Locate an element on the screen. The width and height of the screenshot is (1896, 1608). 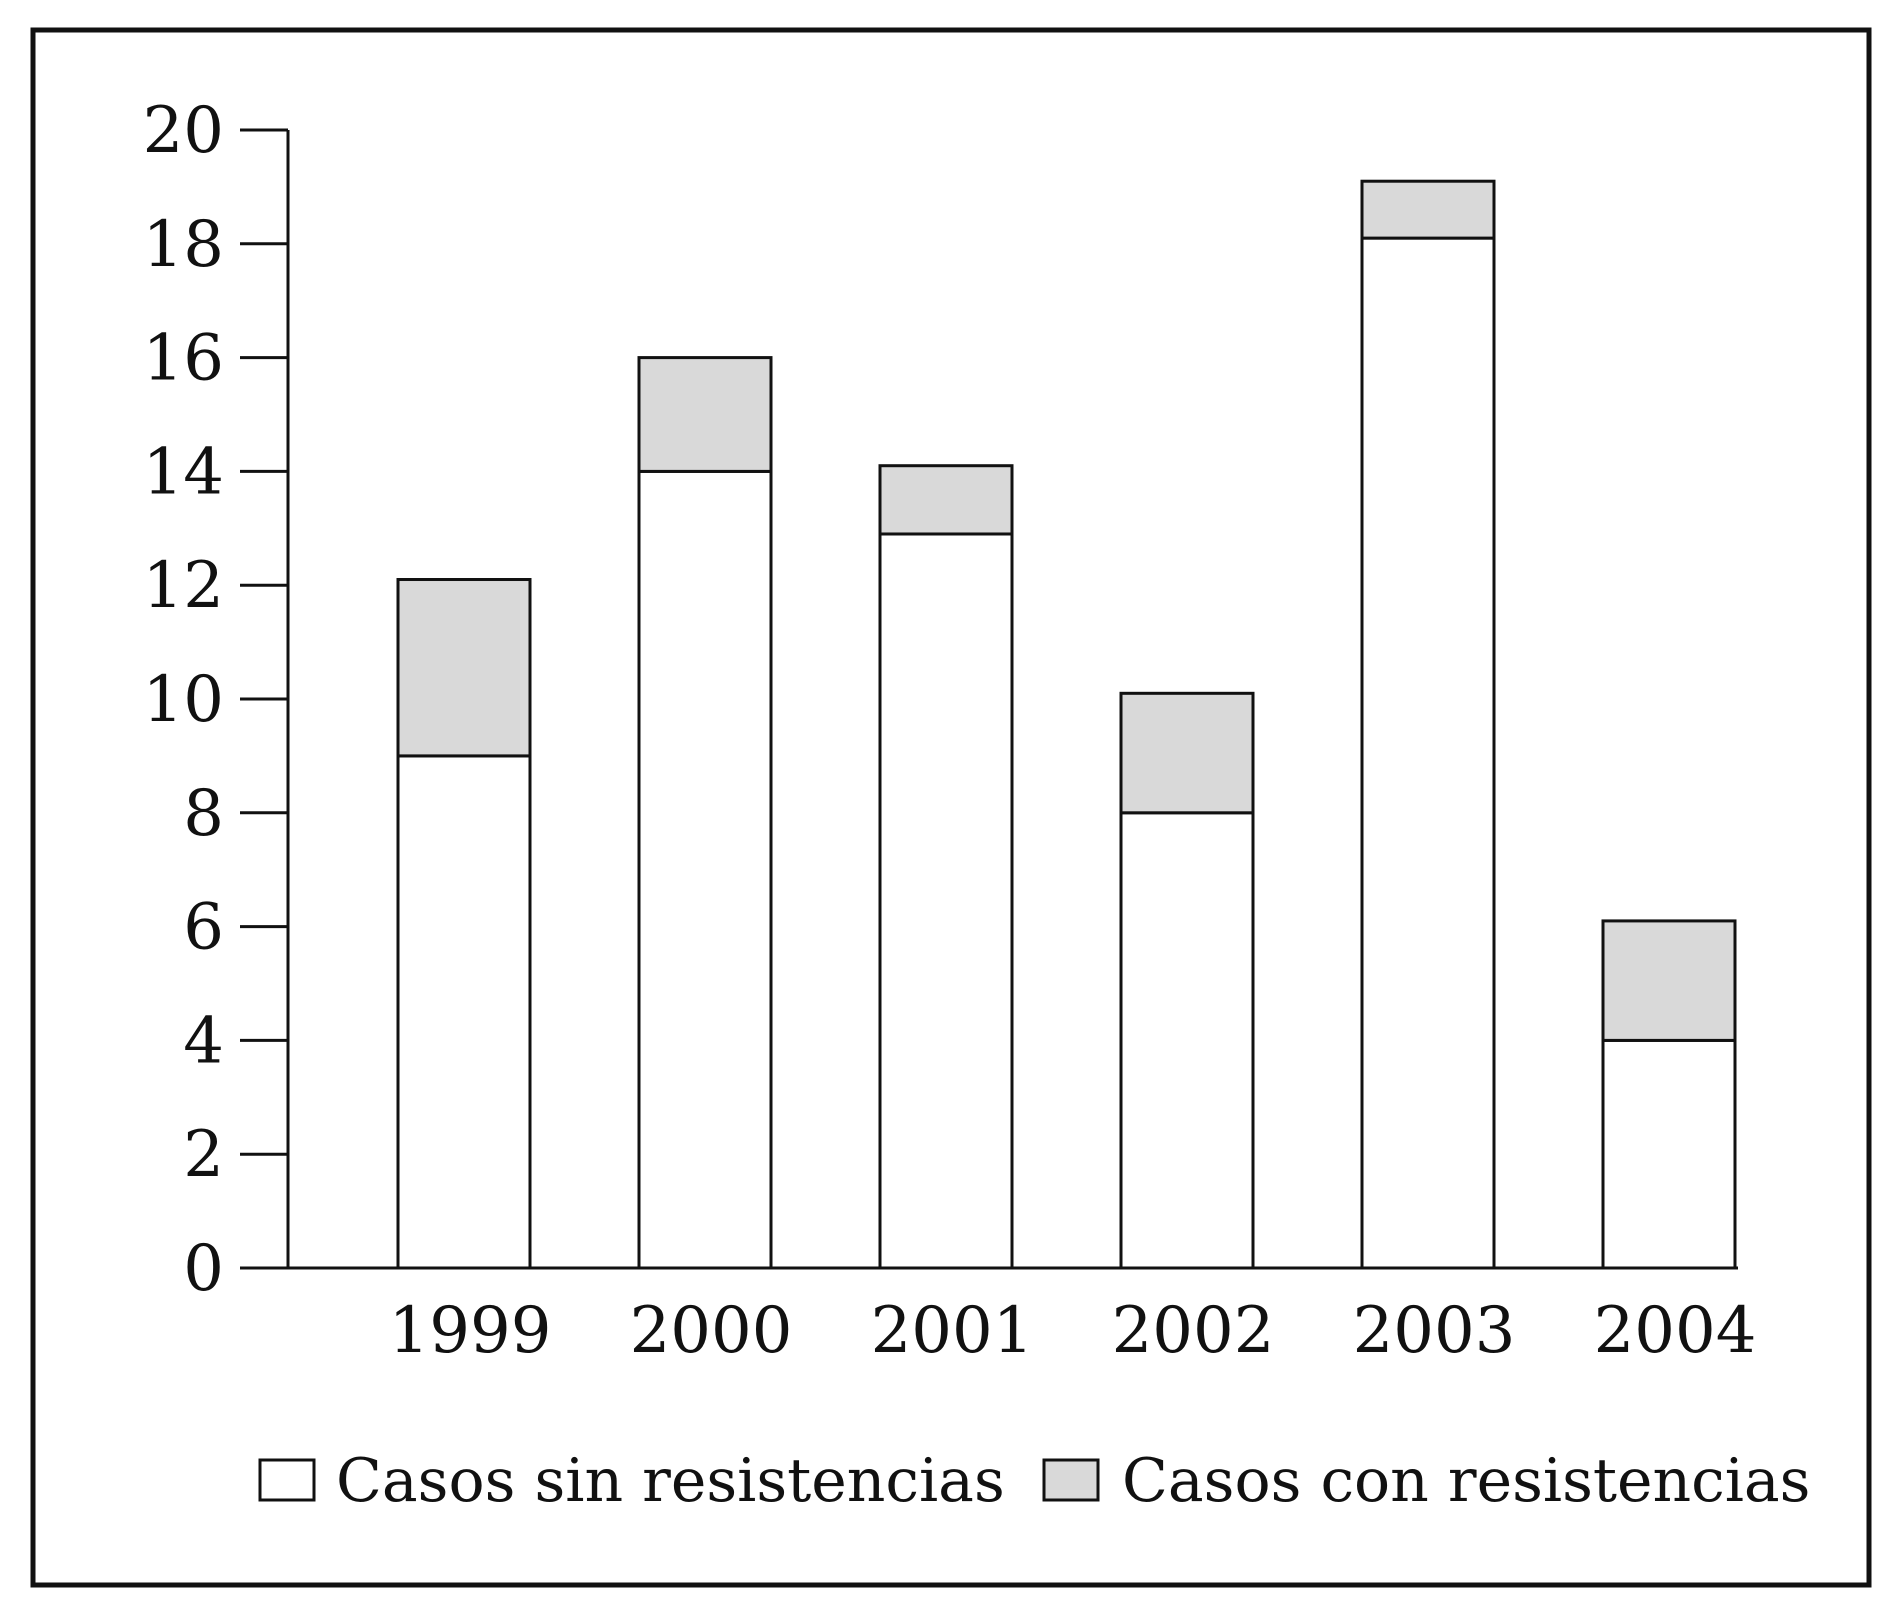
x-tick-label: 2000 is located at coordinates (711, 1331).